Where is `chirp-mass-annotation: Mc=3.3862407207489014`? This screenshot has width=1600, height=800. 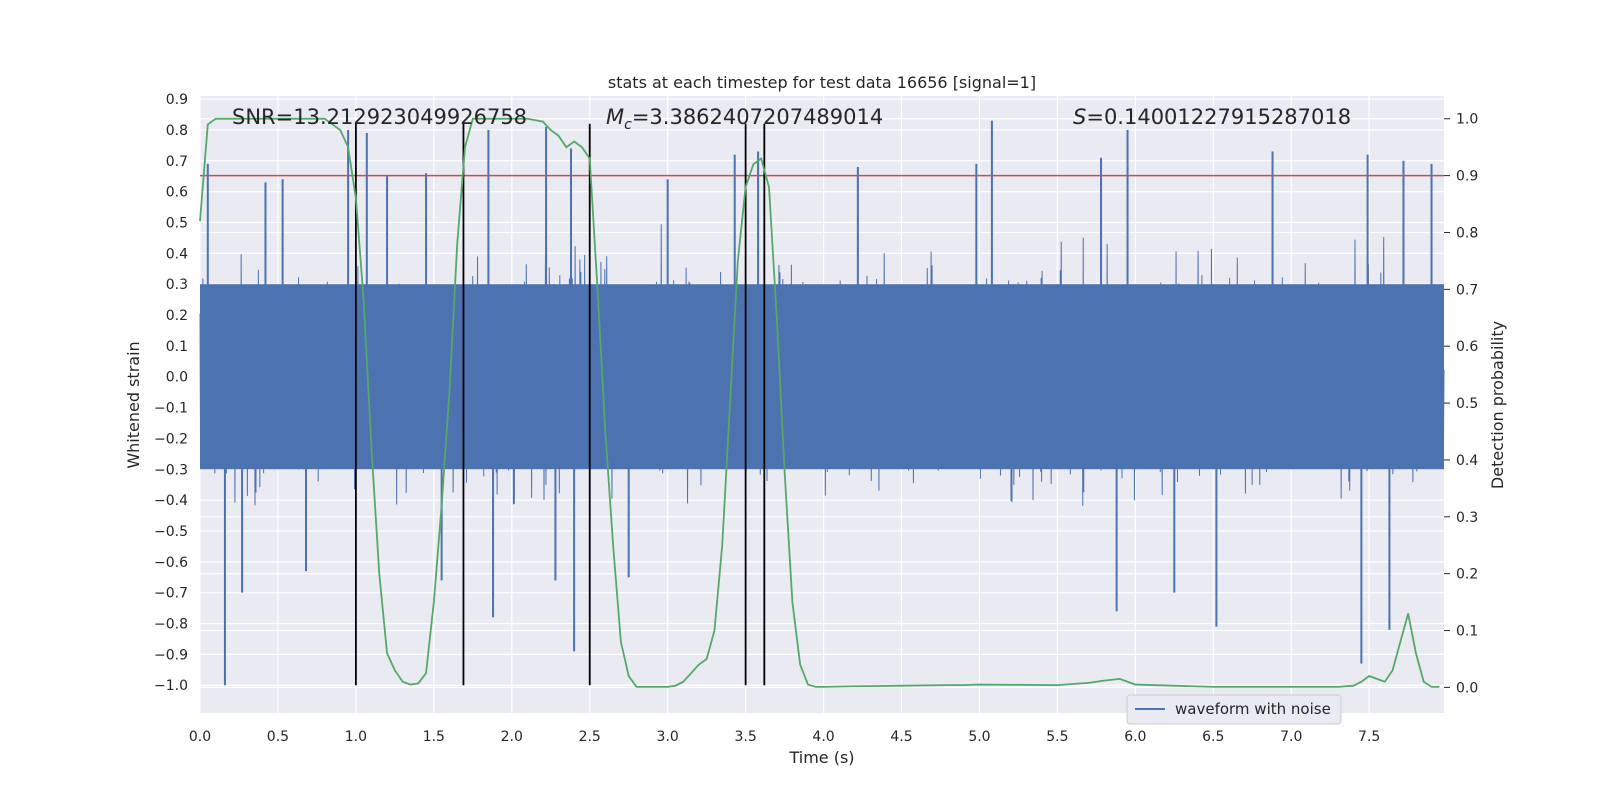 chirp-mass-annotation: Mc=3.3862407207489014 is located at coordinates (744, 119).